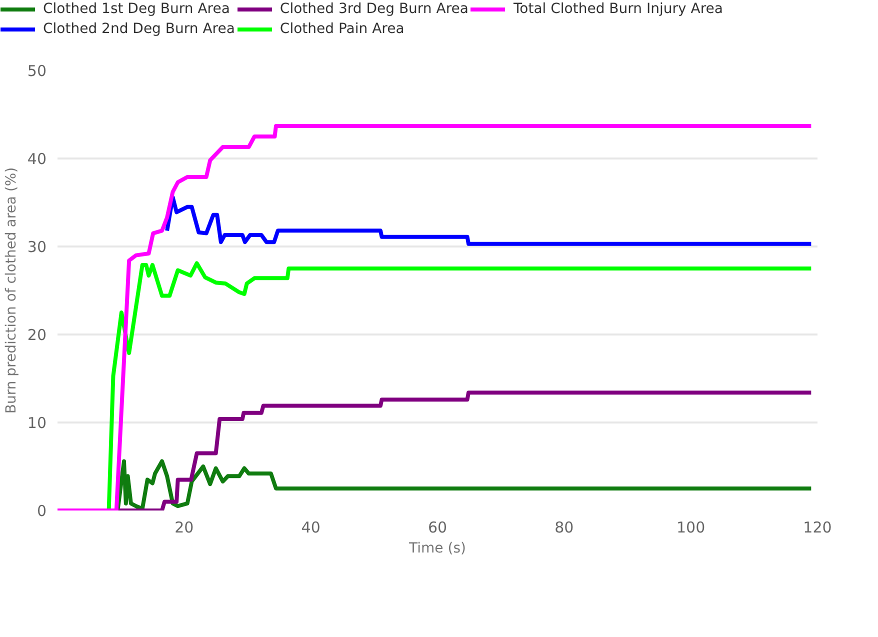 The height and width of the screenshot is (637, 878). I want to click on y-axis-title: Burn prediction of clothed area (%), so click(11, 290).